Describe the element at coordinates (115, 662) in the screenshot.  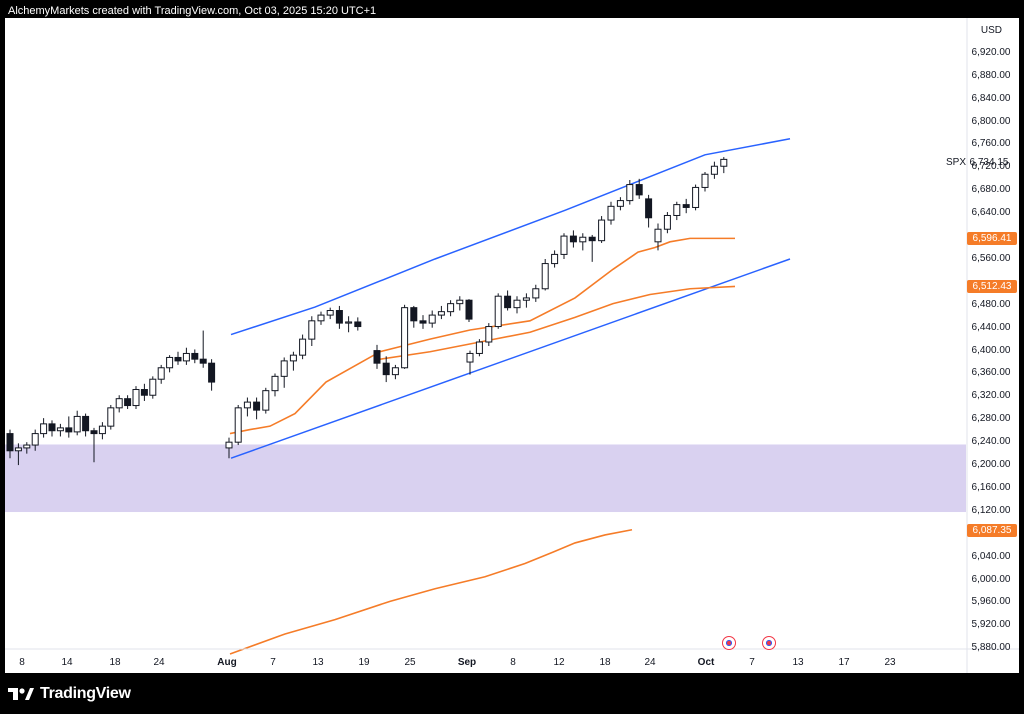
I see `time-tick-label: 18` at that location.